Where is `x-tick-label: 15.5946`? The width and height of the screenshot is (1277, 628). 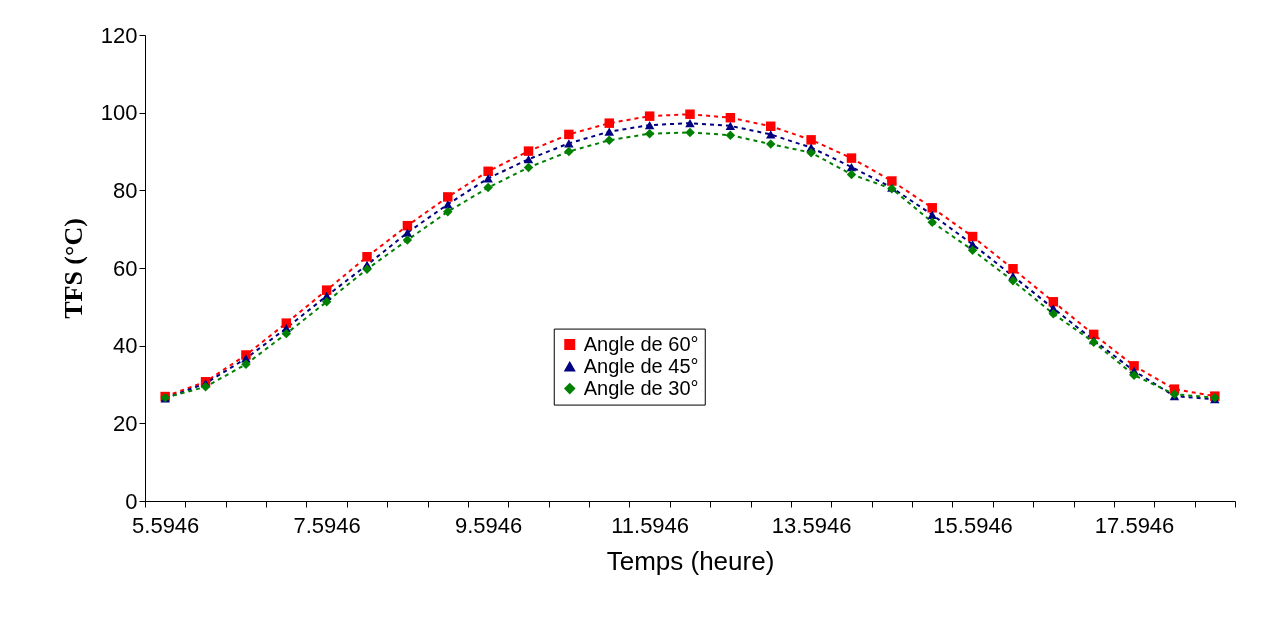
x-tick-label: 15.5946 is located at coordinates (973, 525).